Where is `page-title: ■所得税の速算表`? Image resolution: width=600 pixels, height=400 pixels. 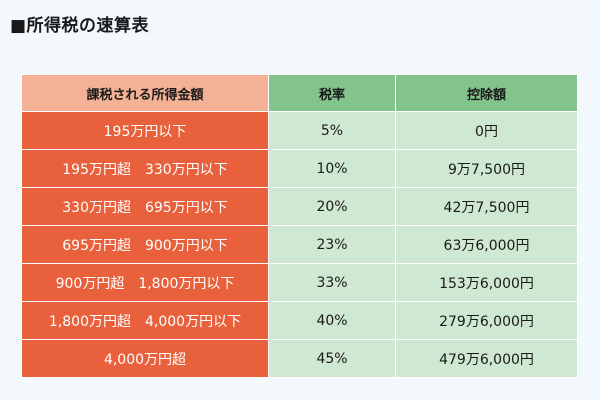
page-title: ■所得税の速算表 is located at coordinates (80, 26).